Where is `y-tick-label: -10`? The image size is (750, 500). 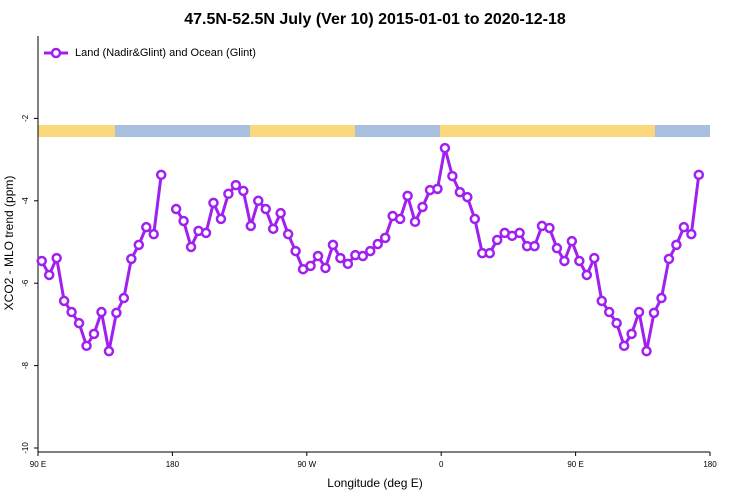
y-tick-label: -10 is located at coordinates (25, 448).